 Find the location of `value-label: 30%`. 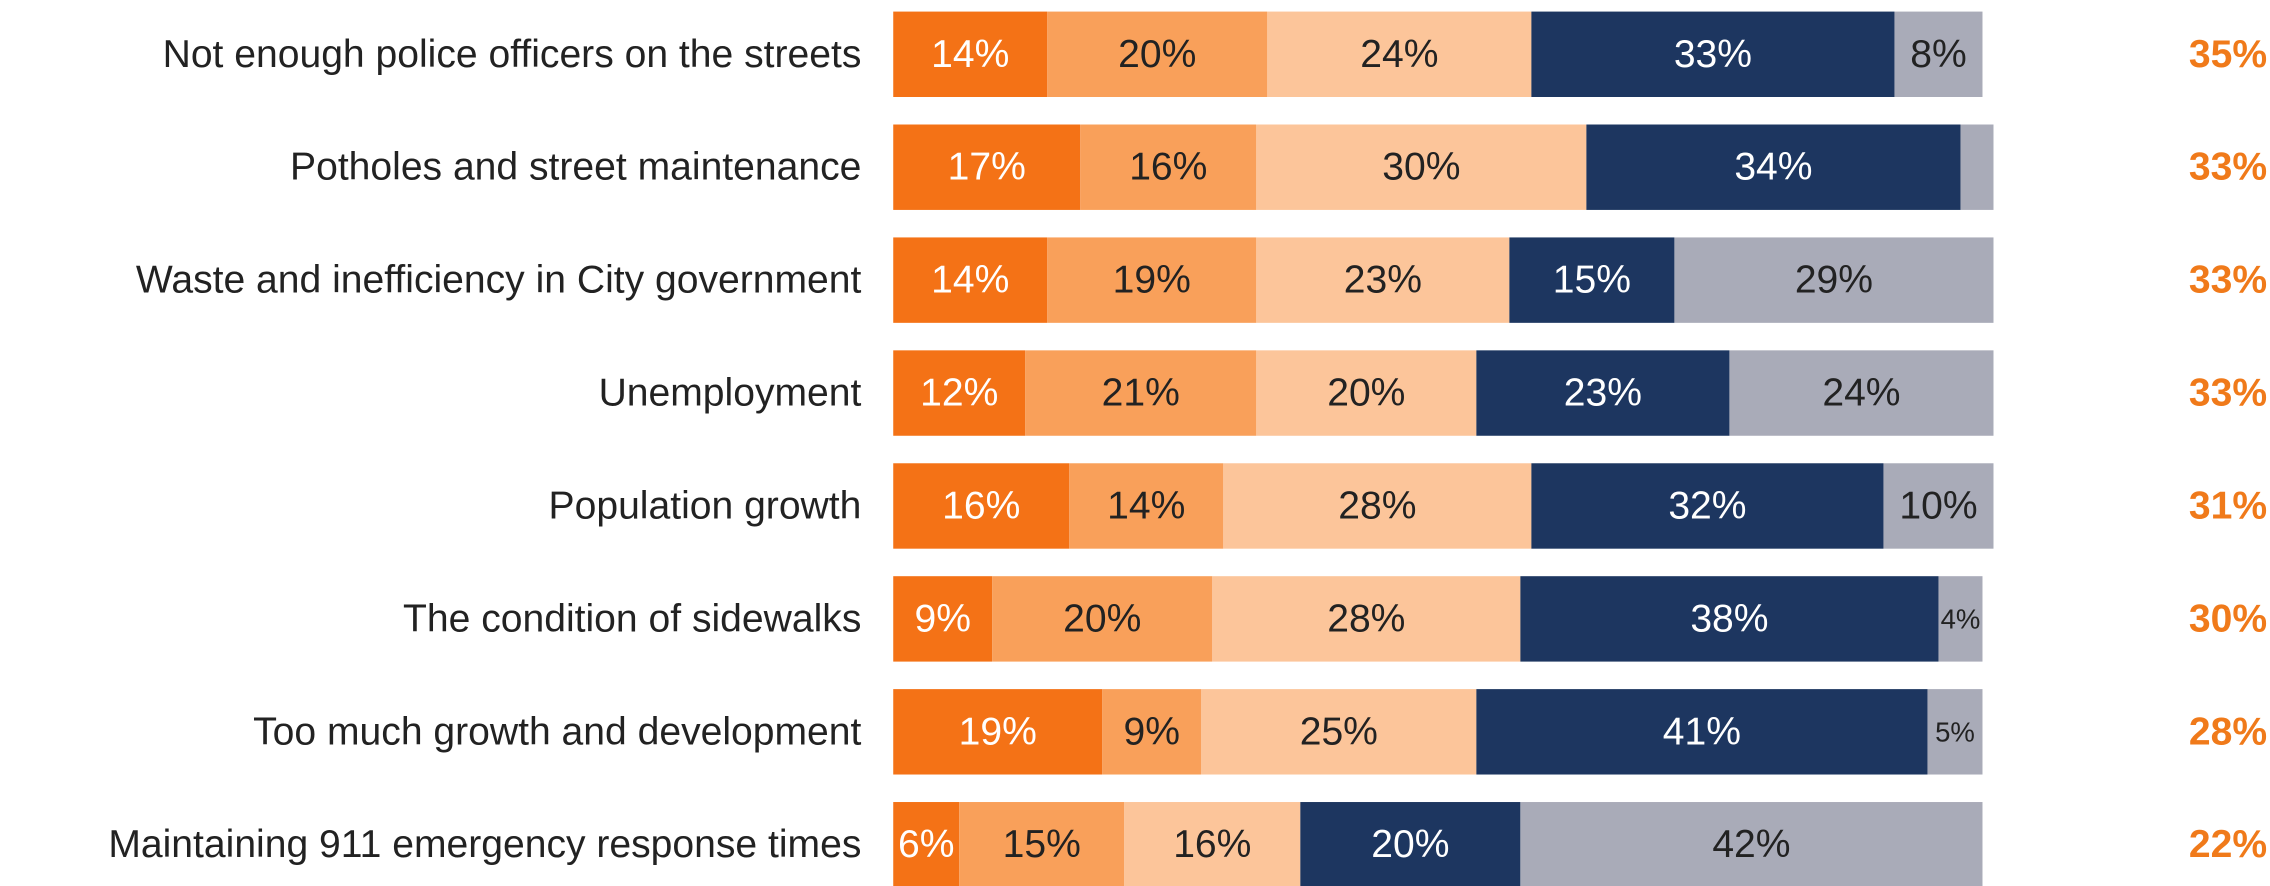

value-label: 30% is located at coordinates (1421, 167).